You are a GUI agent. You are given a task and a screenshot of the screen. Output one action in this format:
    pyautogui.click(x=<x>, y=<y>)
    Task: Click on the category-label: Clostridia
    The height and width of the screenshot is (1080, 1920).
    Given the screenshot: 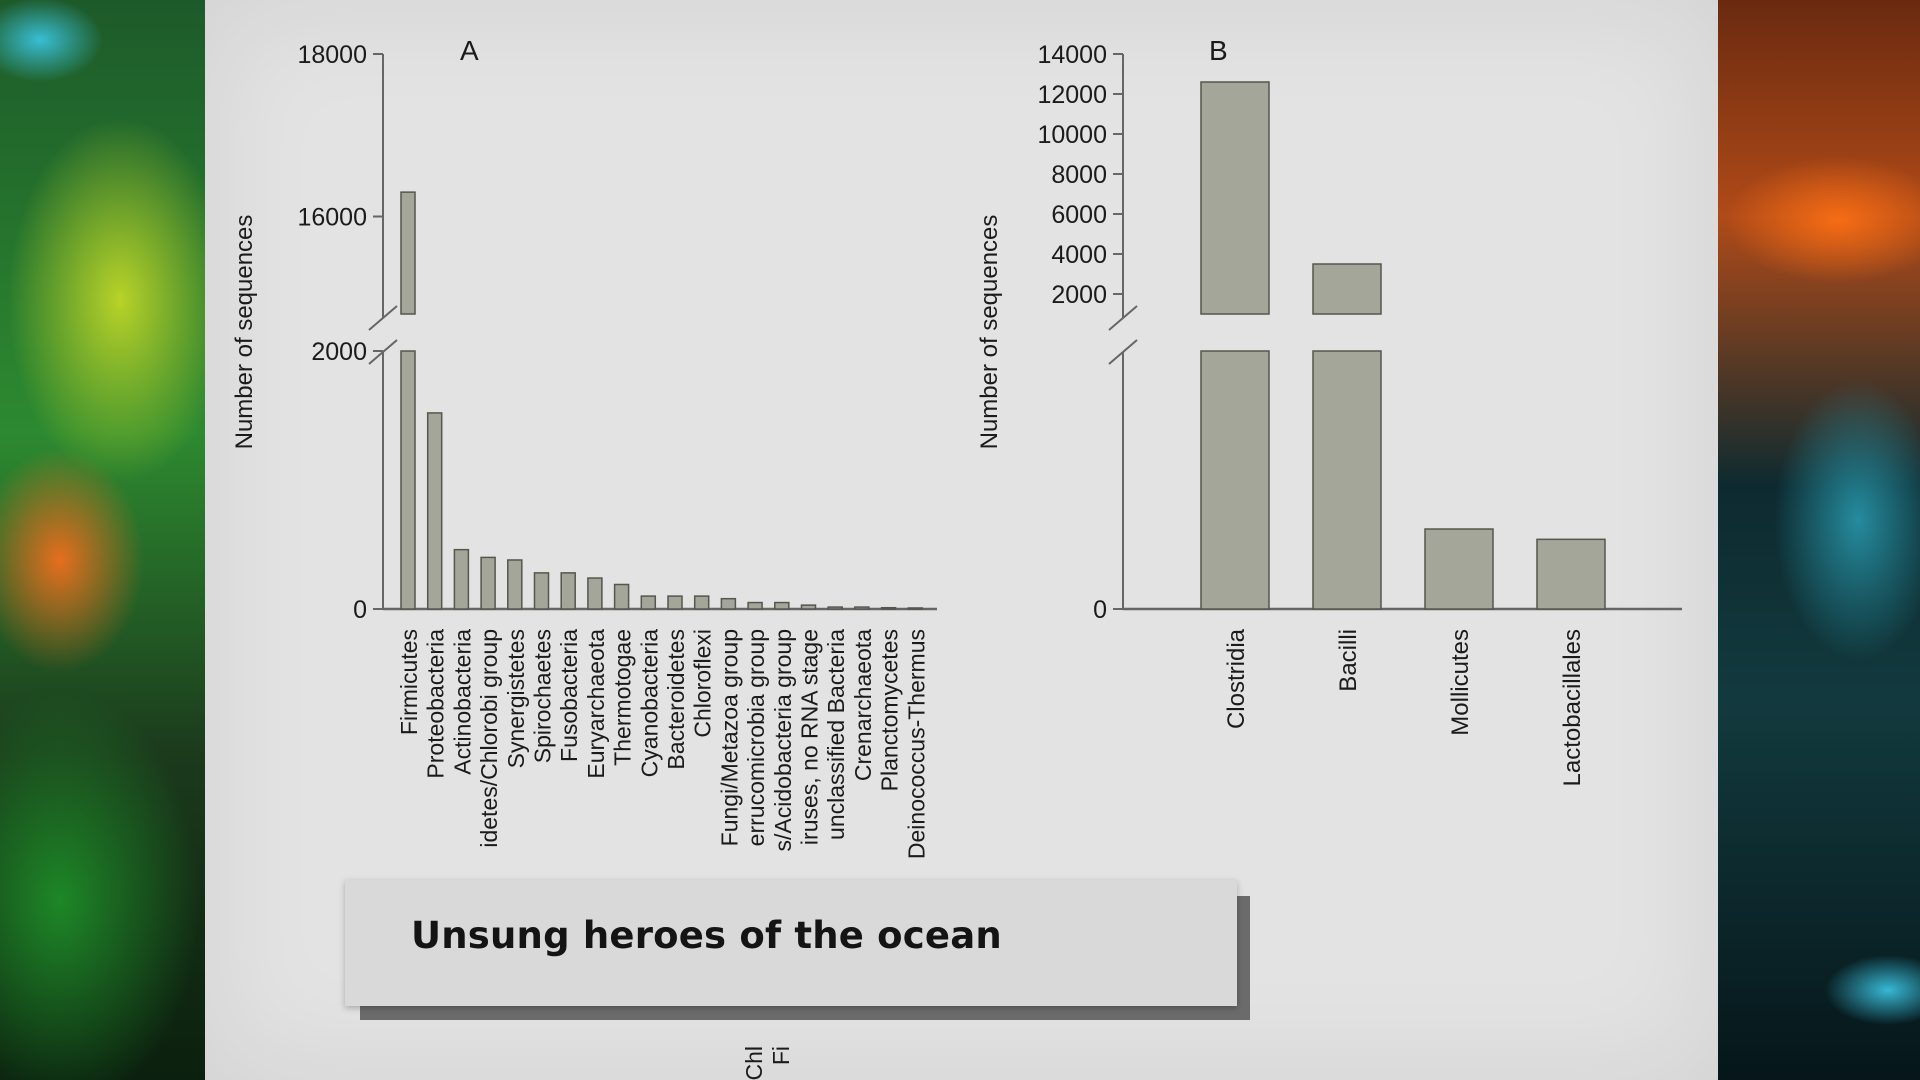 What is the action you would take?
    pyautogui.click(x=1236, y=678)
    